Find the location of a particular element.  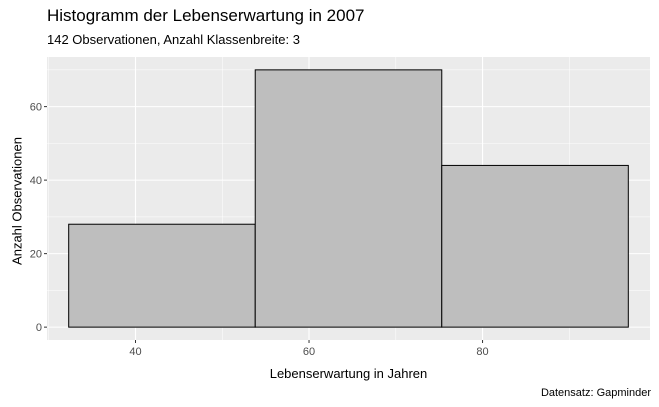

x-tick-label: 60 is located at coordinates (309, 352).